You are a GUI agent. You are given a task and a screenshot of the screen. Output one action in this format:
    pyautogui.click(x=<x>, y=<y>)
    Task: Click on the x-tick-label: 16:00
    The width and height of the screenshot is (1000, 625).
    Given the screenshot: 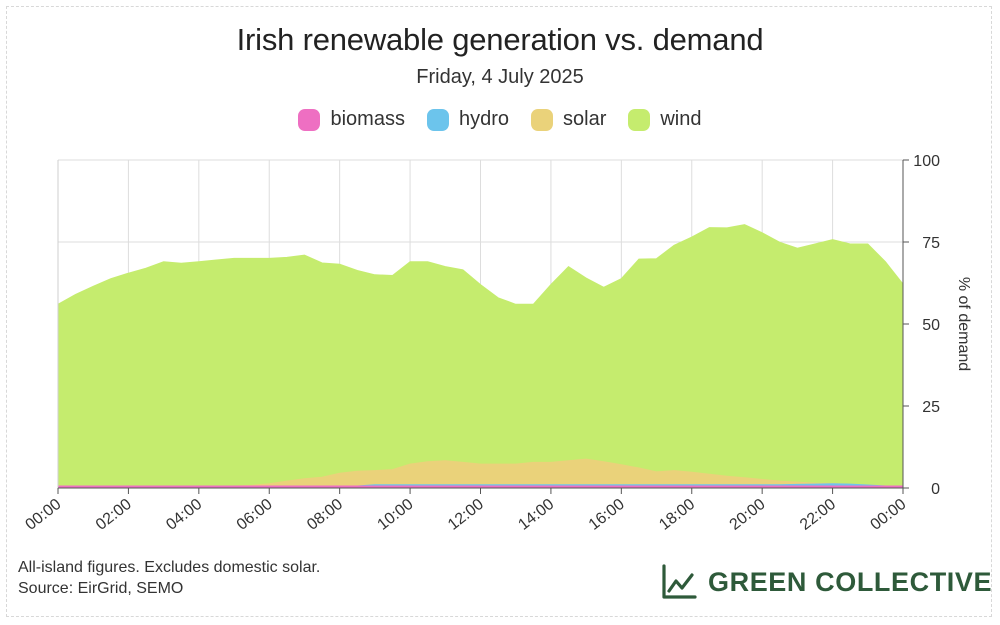 What is the action you would take?
    pyautogui.click(x=607, y=515)
    